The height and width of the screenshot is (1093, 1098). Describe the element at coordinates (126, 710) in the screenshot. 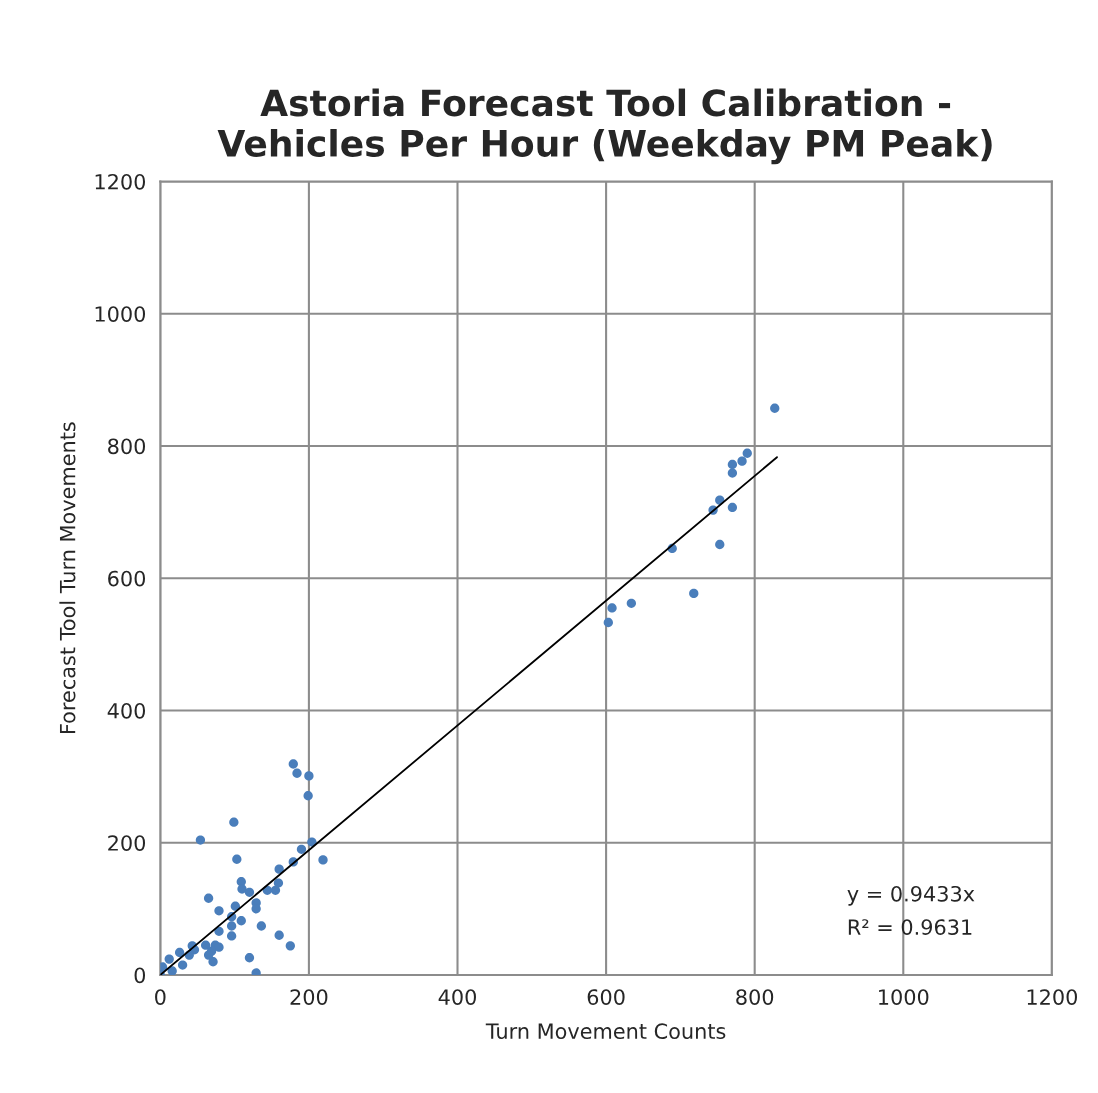

I see `y-tick-label: 400` at that location.